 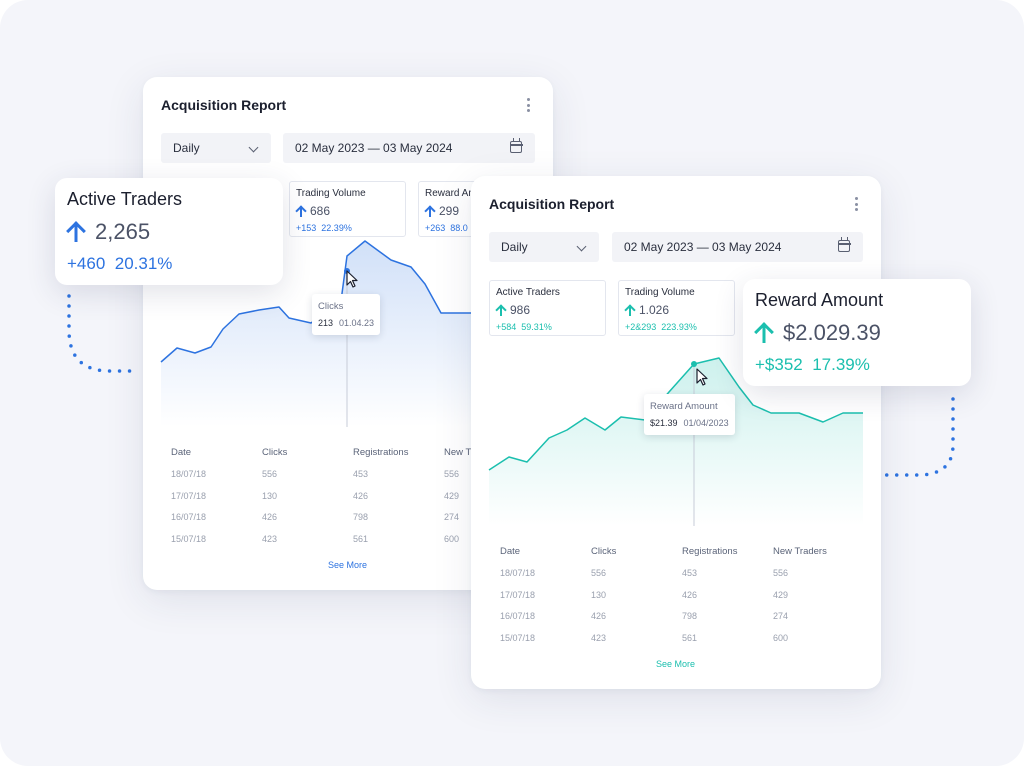 What do you see at coordinates (86, 263) in the screenshot?
I see `summary-delta: +460` at bounding box center [86, 263].